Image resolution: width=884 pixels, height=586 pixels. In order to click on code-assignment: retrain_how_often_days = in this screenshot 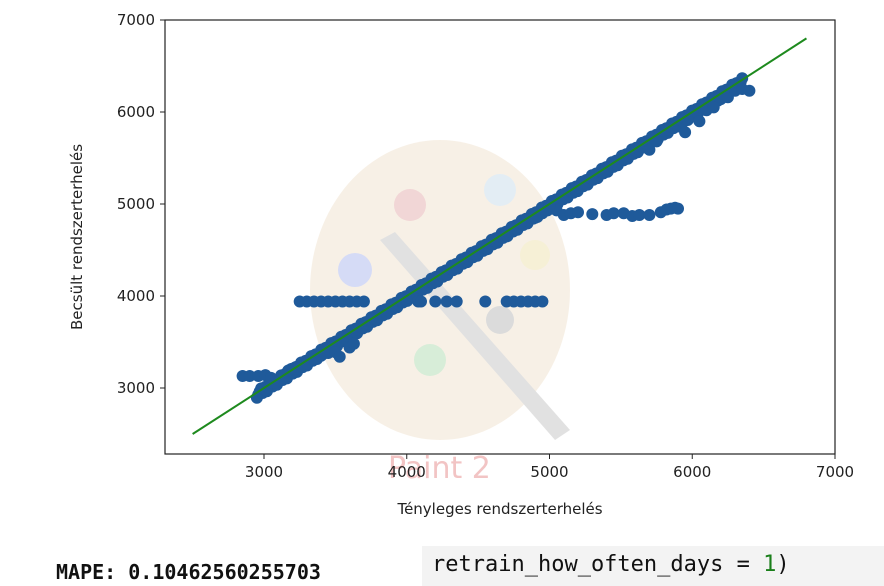, I will do `click(598, 564)`.